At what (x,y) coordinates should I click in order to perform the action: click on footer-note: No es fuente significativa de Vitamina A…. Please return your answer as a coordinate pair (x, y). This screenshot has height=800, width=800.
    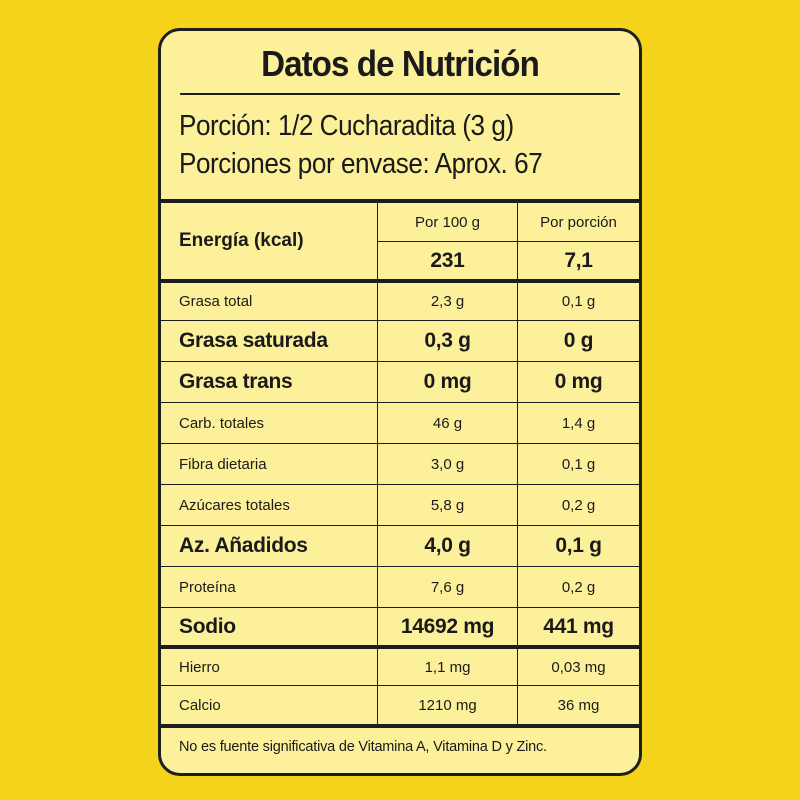
    Looking at the image, I should click on (363, 747).